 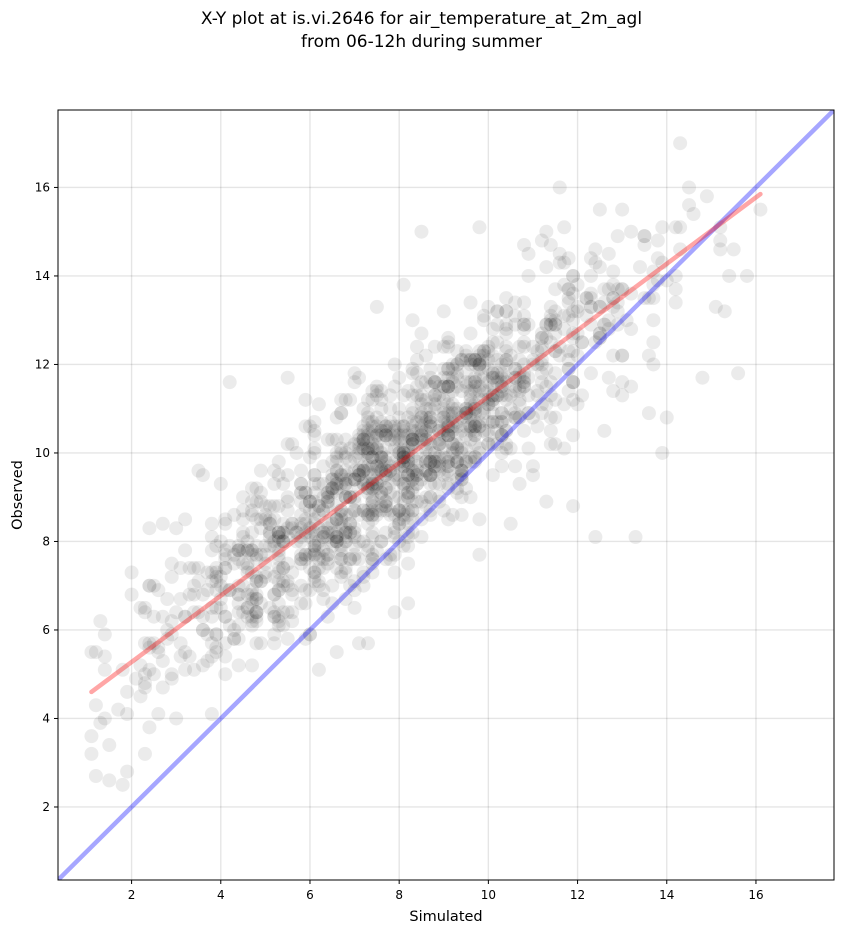 What do you see at coordinates (42, 187) in the screenshot?
I see `y-tick-label: 16` at bounding box center [42, 187].